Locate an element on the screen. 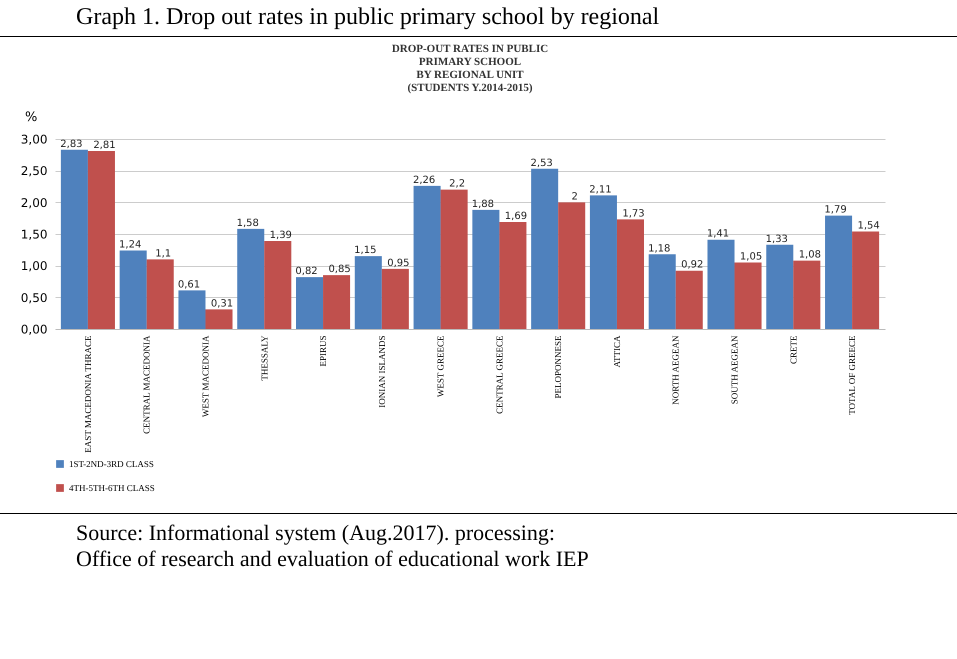 The image size is (957, 659). x-tick-label: TOTAL OF GREECE is located at coordinates (852, 375).